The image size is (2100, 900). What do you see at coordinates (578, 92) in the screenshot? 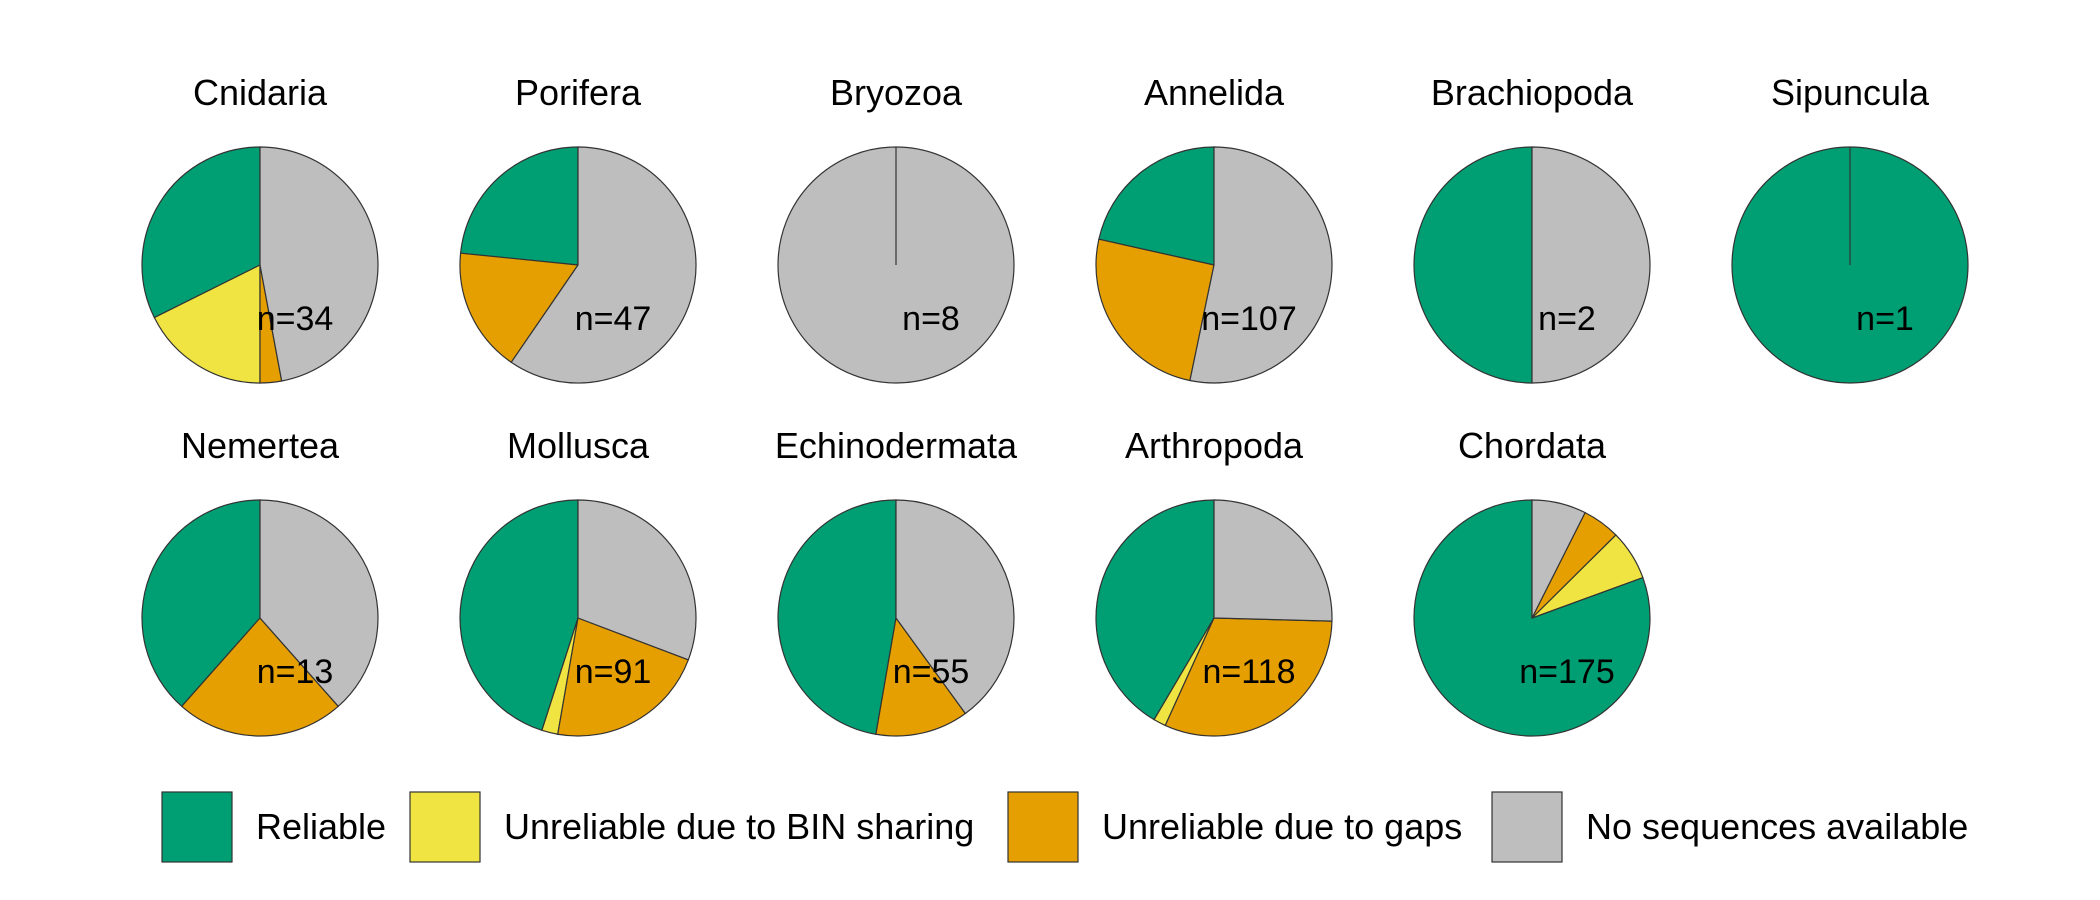
I see `pie-title: Porifera` at bounding box center [578, 92].